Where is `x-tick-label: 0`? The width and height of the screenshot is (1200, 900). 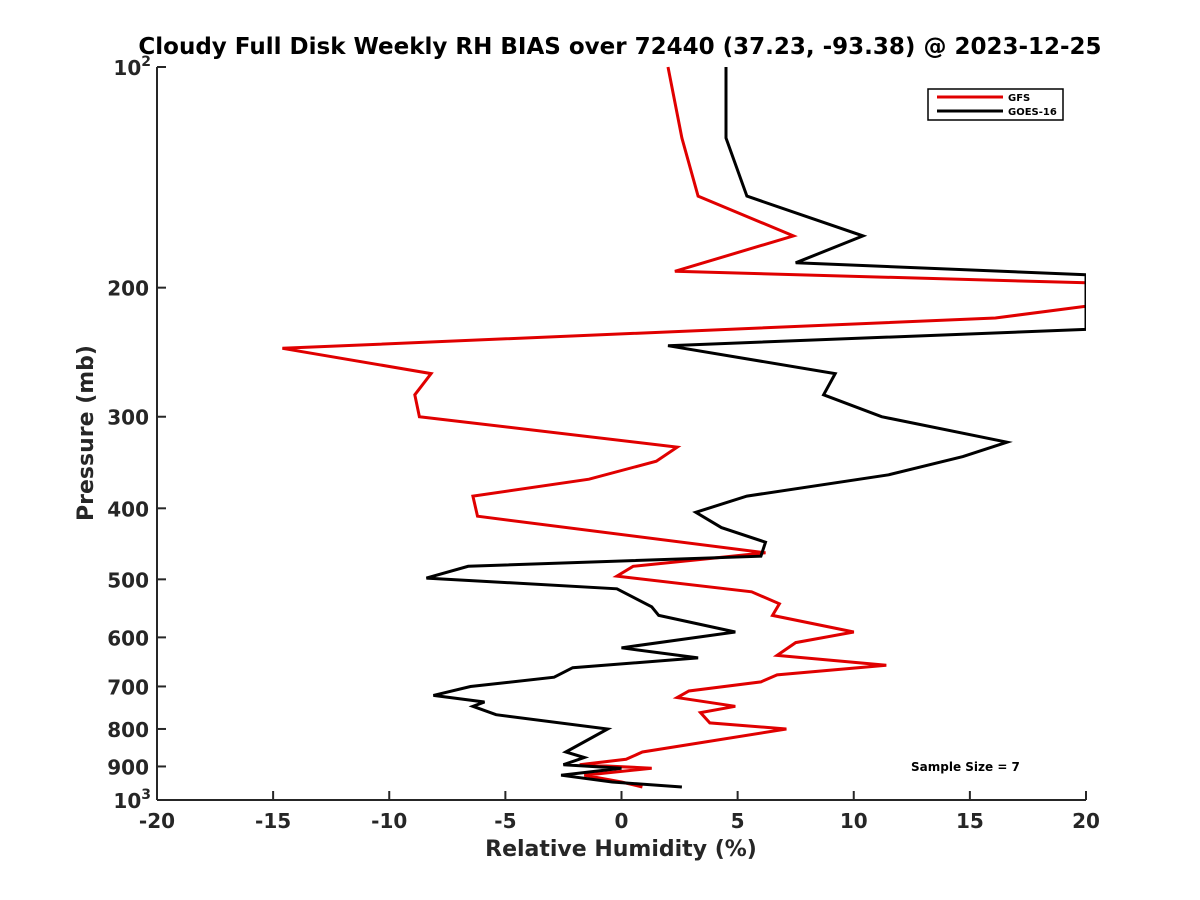 x-tick-label: 0 is located at coordinates (622, 821).